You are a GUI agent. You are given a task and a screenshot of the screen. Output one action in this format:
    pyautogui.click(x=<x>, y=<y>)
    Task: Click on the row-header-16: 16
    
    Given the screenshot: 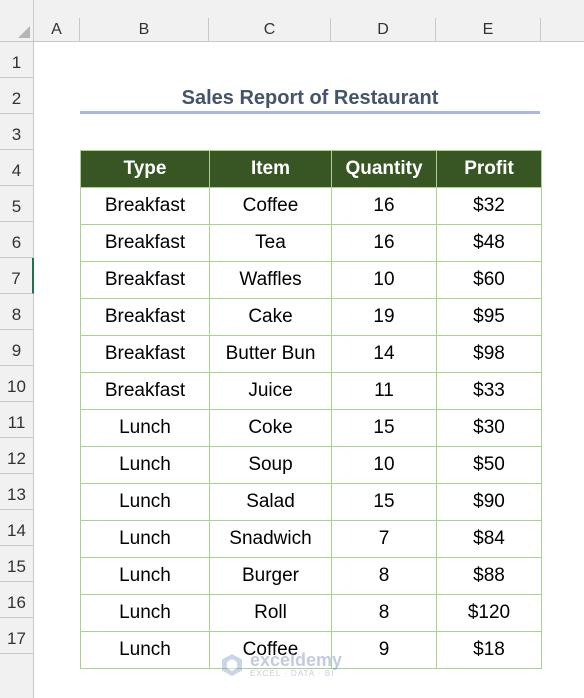 What is the action you would take?
    pyautogui.click(x=17, y=600)
    